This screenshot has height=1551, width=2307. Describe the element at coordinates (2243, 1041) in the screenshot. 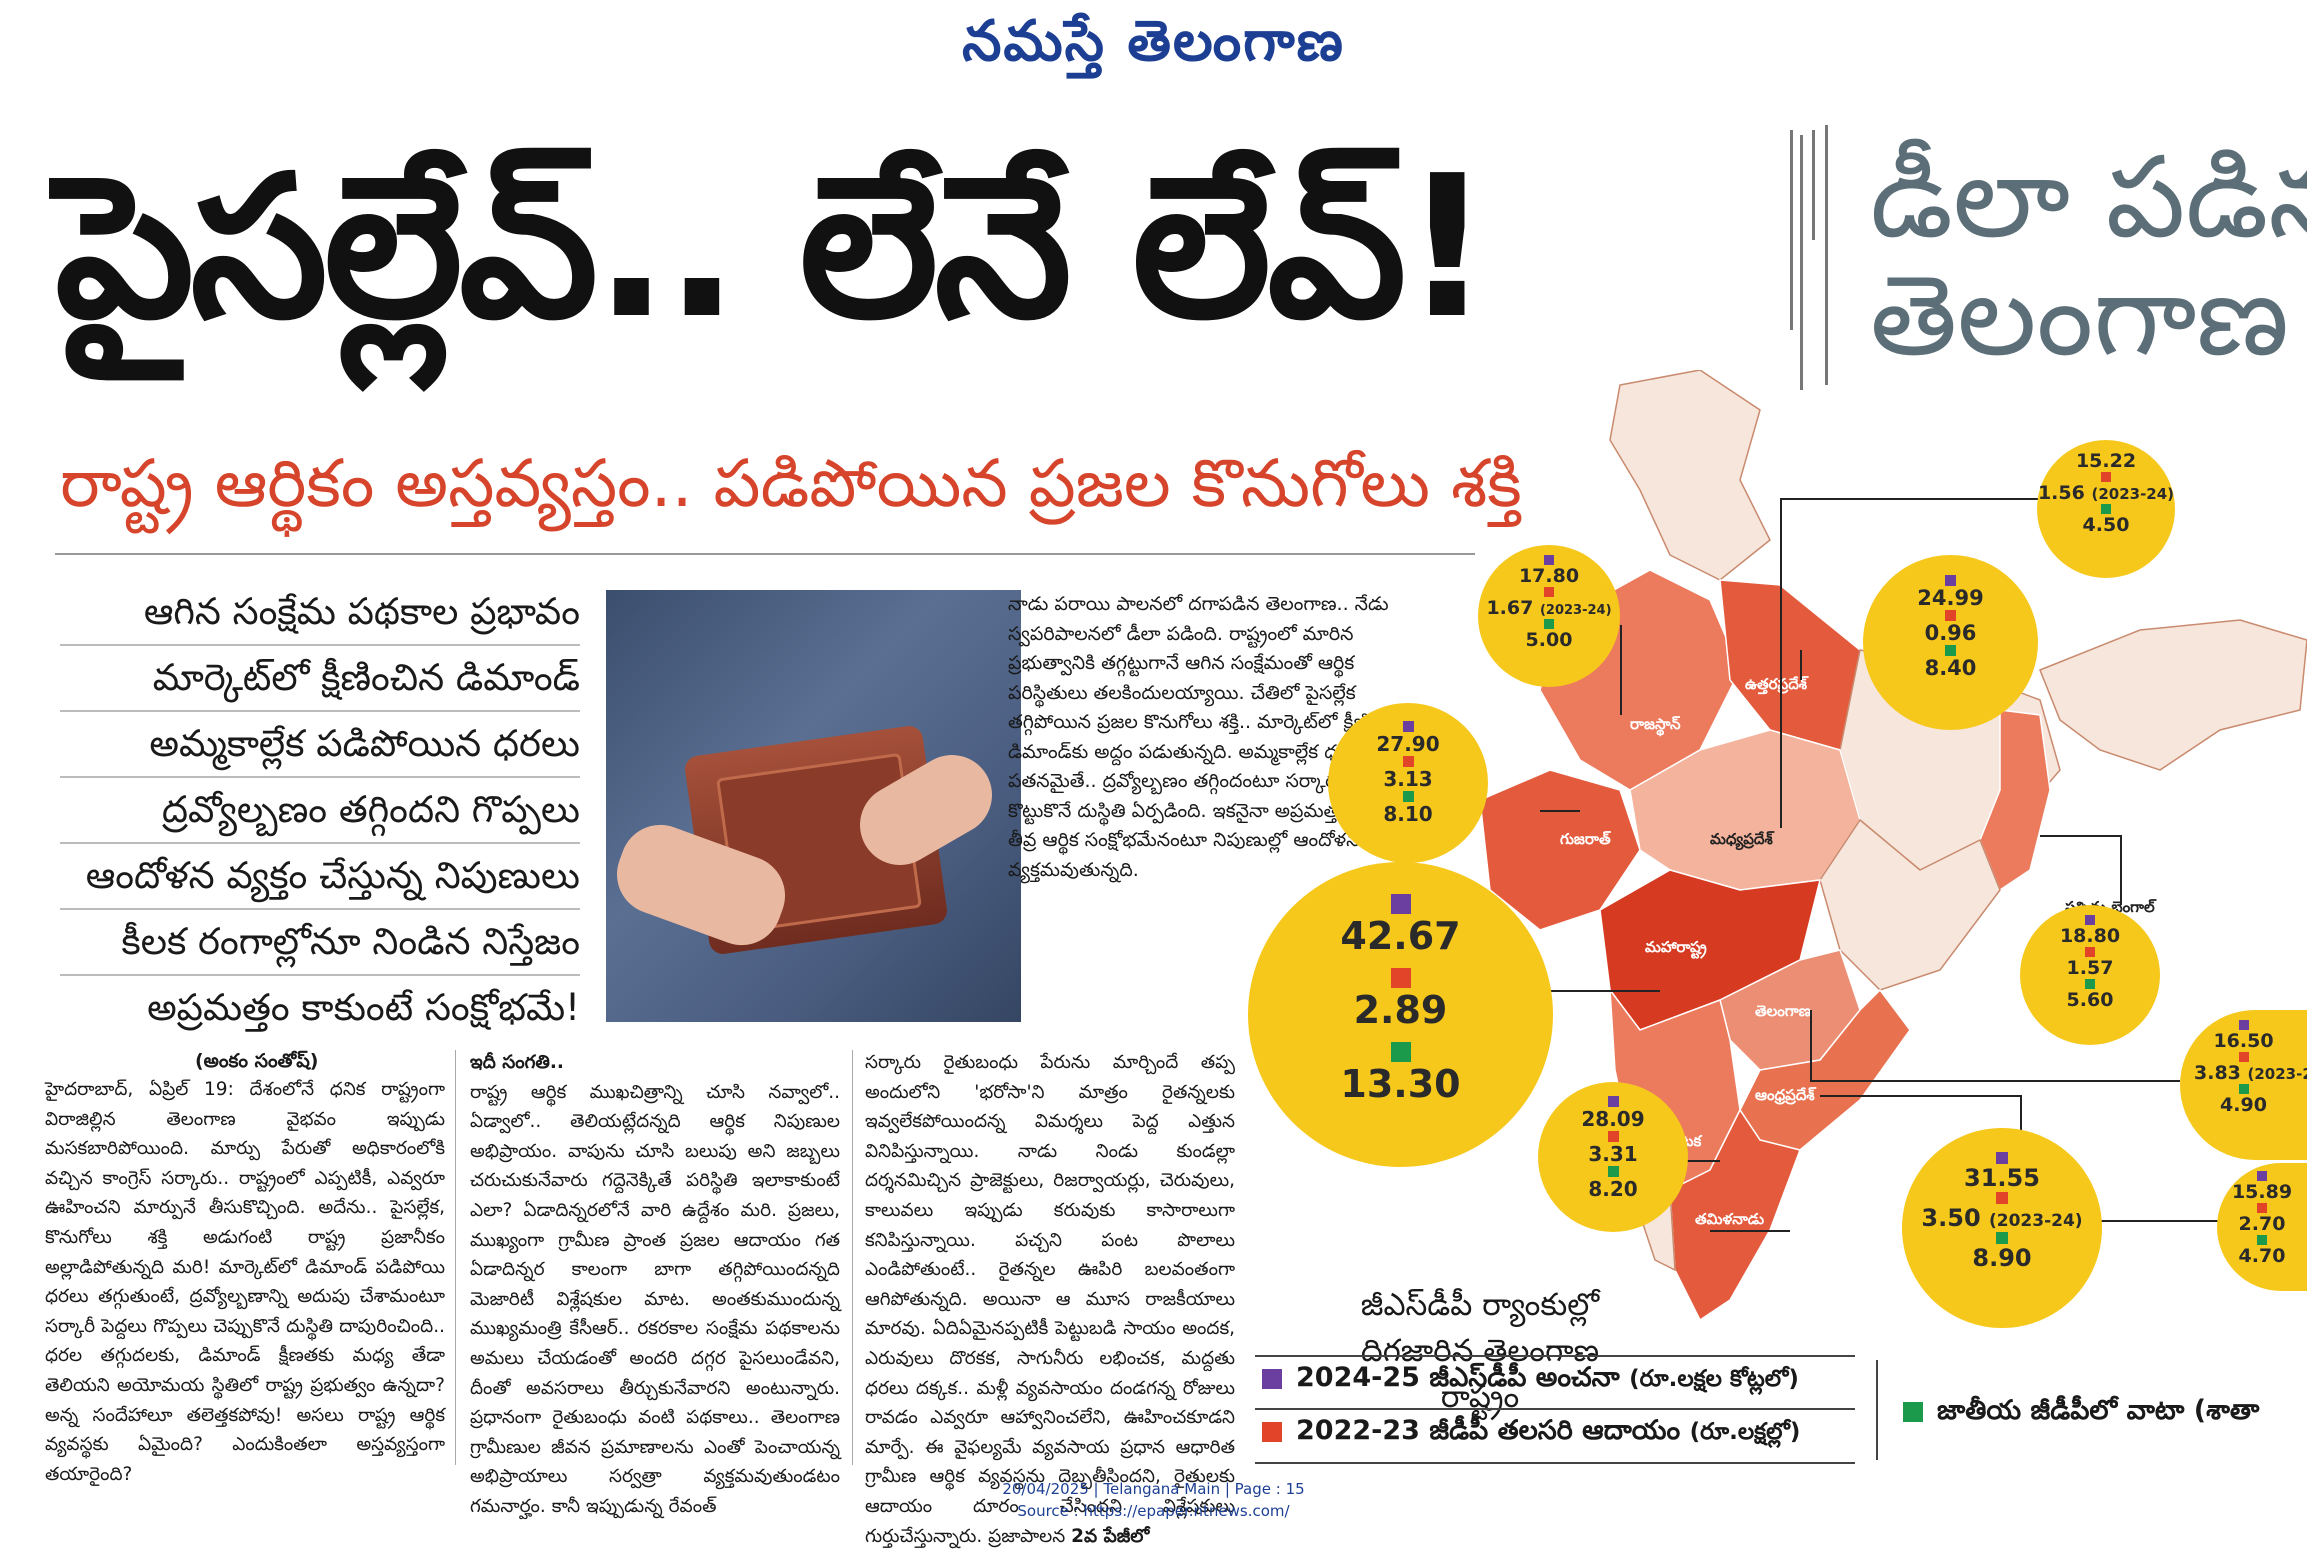

I see `bubble-value-gsdp: 16.50` at that location.